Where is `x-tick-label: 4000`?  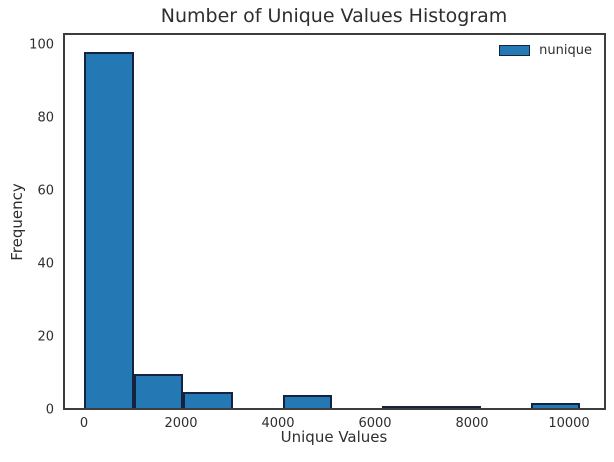 x-tick-label: 4000 is located at coordinates (278, 423).